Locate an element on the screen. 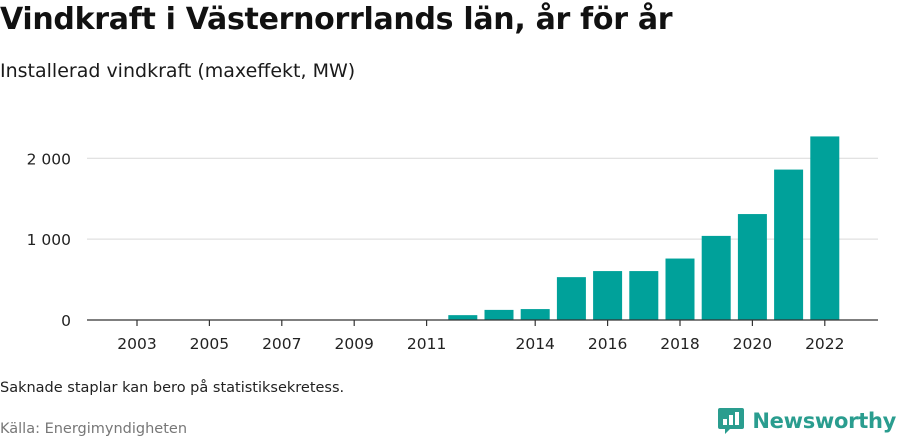 This screenshot has width=900, height=439. y-tick-label: 0 is located at coordinates (66, 321).